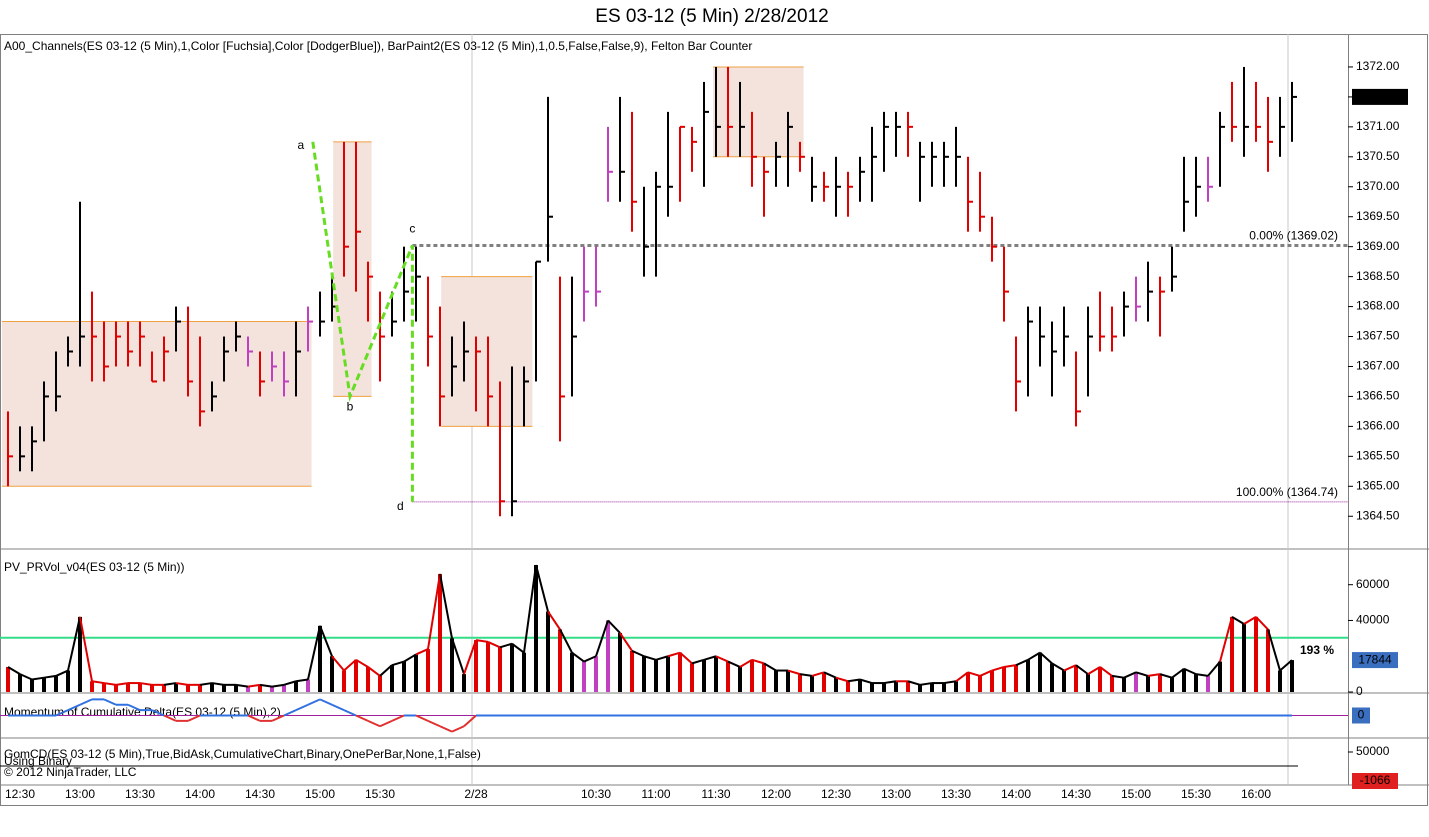 The image size is (1429, 837). I want to click on x-tick-label: 12:30, so click(836, 794).